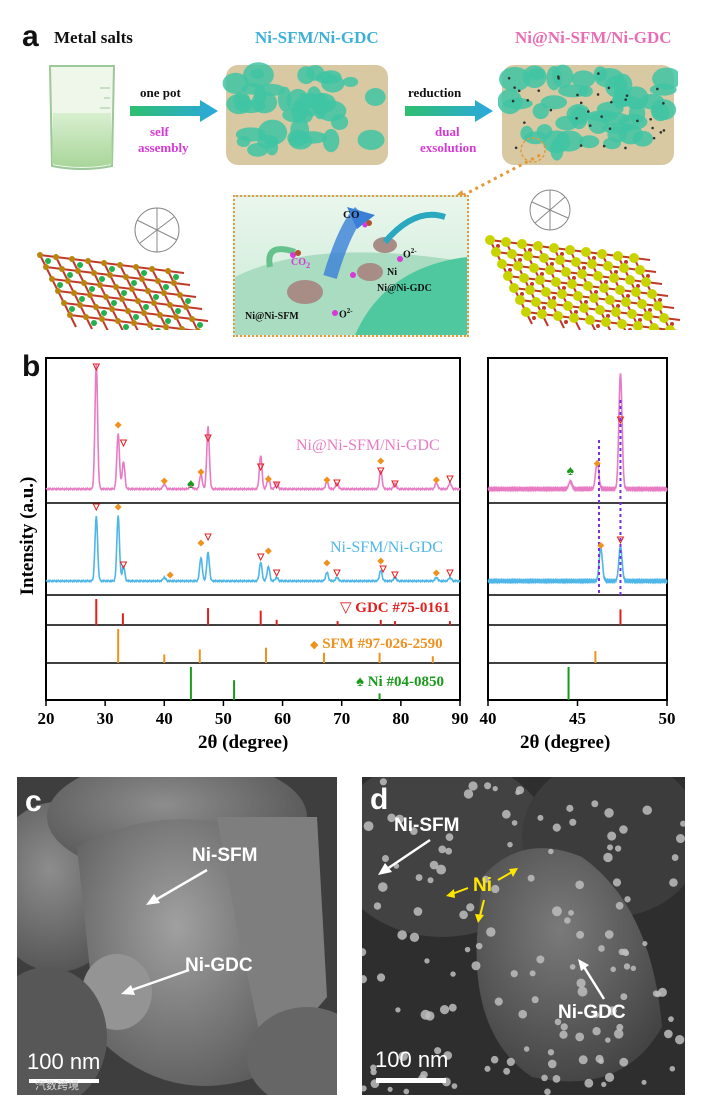 The height and width of the screenshot is (1101, 709). Describe the element at coordinates (219, 965) in the screenshot. I see `ni-gdc-label-c: Ni-GDC` at that location.